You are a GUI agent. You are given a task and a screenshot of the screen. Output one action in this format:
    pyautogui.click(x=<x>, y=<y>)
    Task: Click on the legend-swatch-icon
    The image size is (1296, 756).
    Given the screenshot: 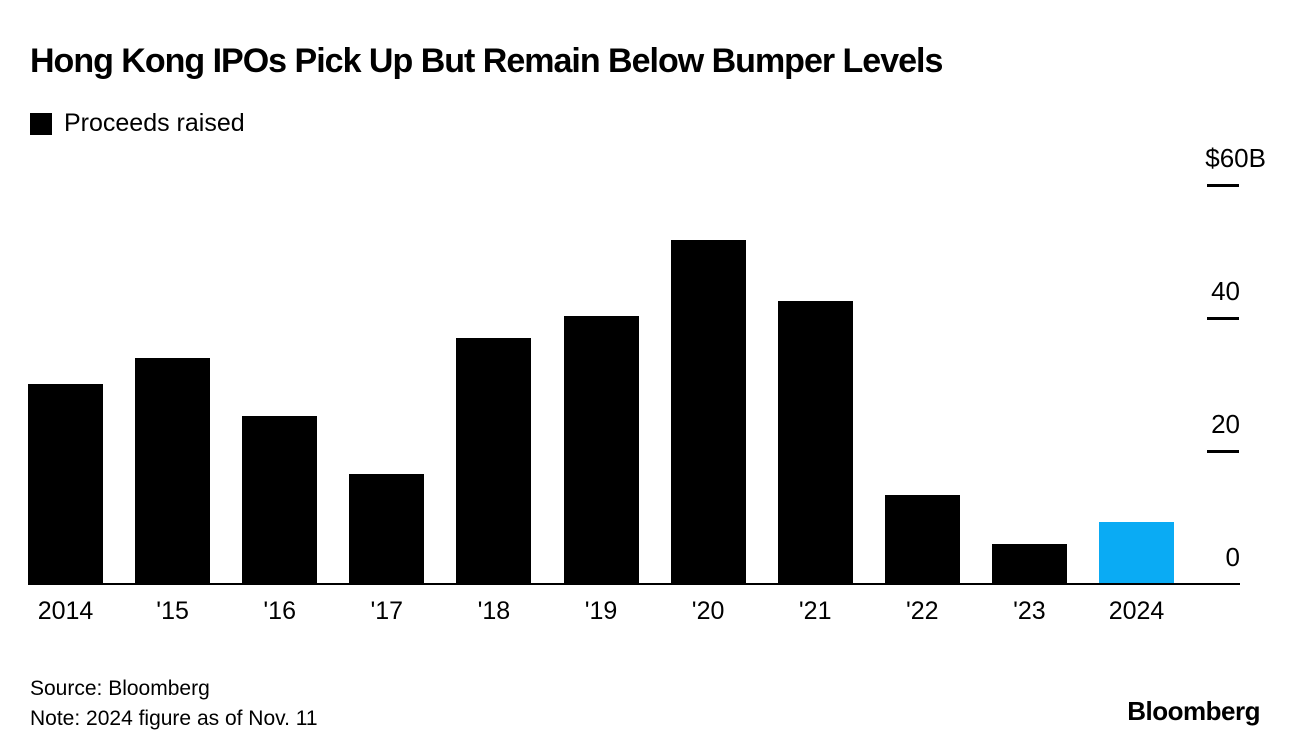 What is the action you would take?
    pyautogui.click(x=41, y=123)
    